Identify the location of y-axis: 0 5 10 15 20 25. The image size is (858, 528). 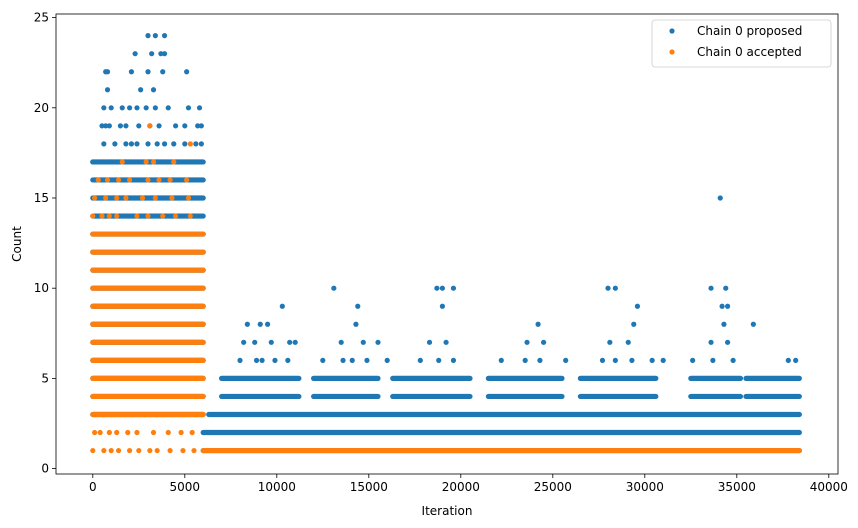
(45, 243).